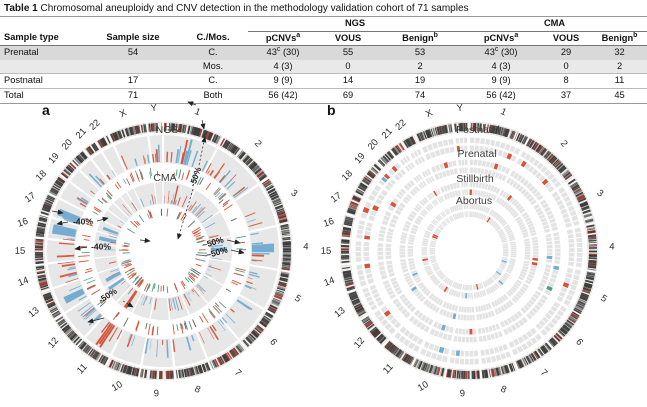  What do you see at coordinates (348, 39) in the screenshot?
I see `column-header-vous: VOUS` at bounding box center [348, 39].